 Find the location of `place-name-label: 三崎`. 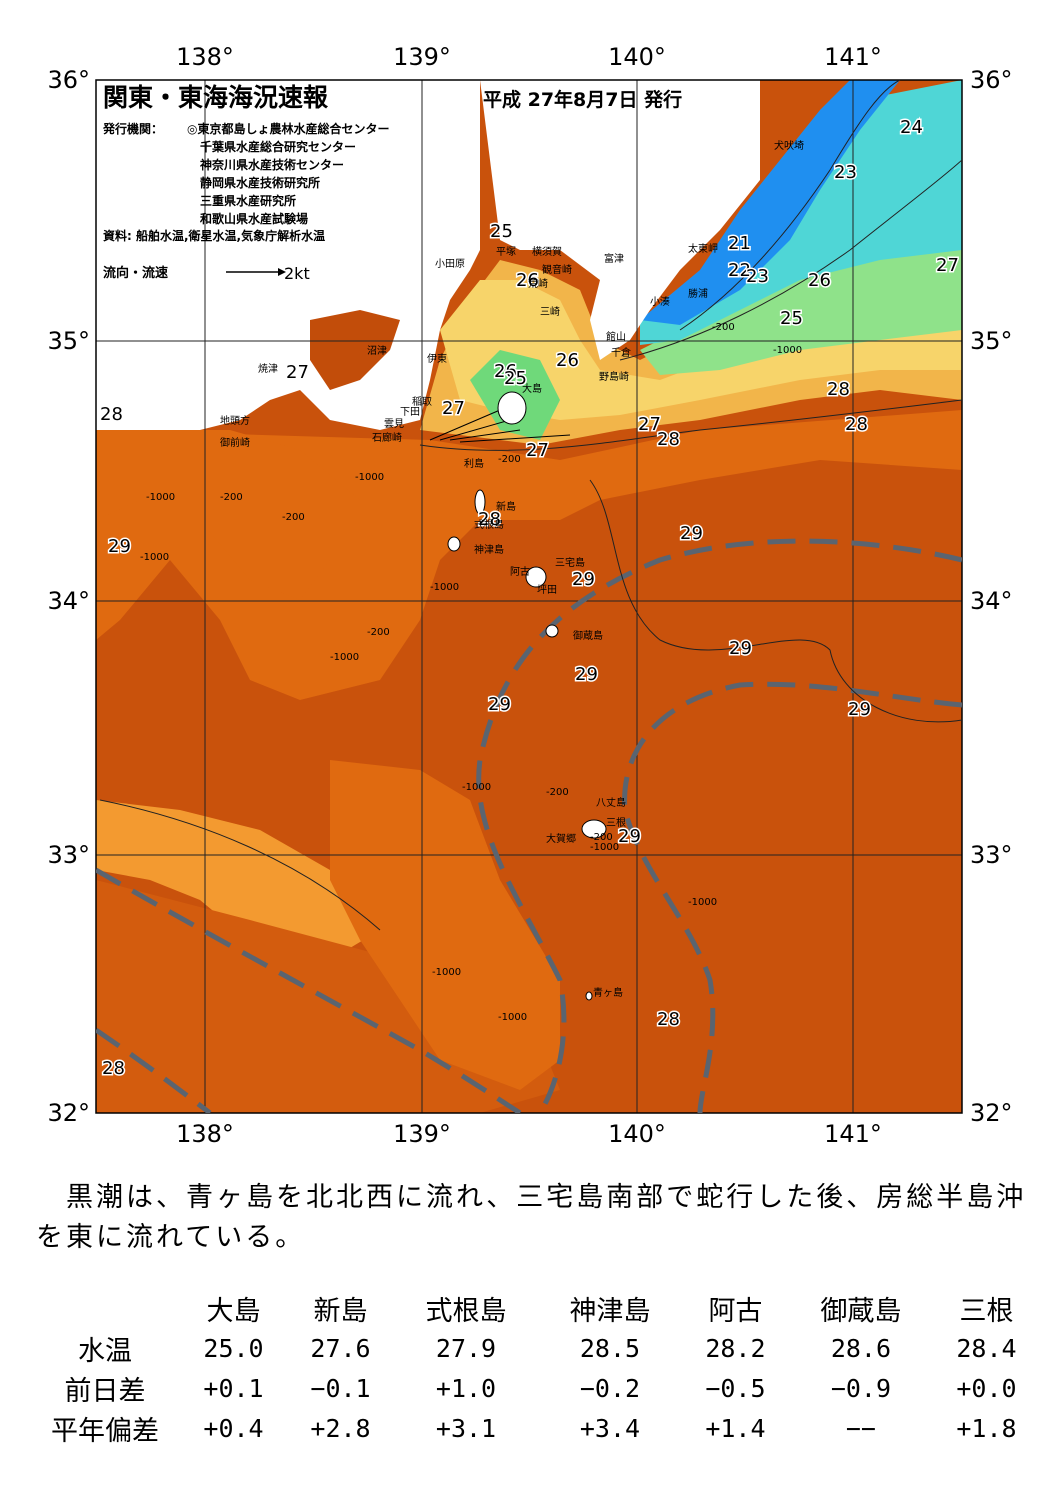

place-name-label: 三崎 is located at coordinates (550, 311).